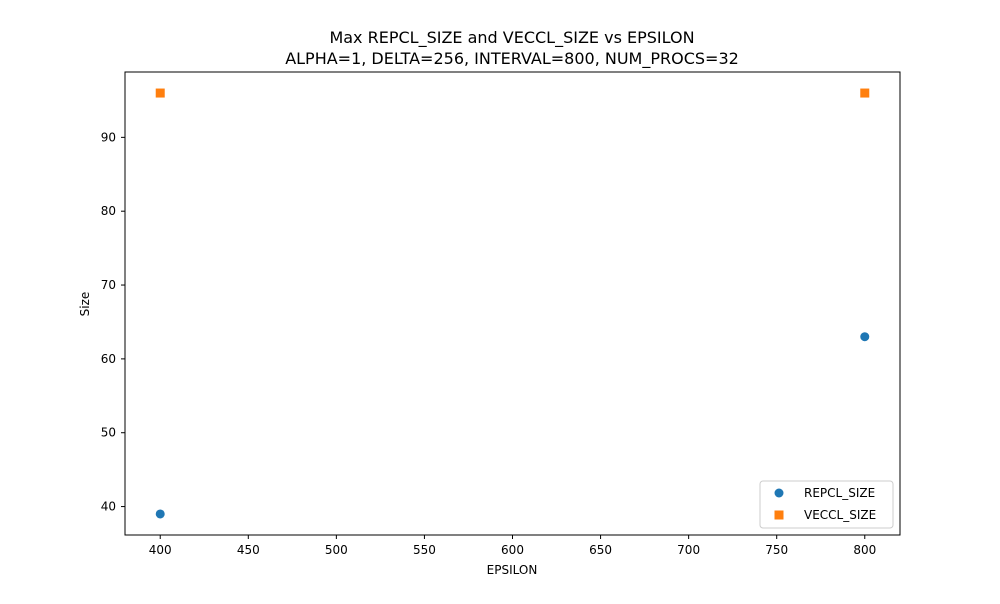 The width and height of the screenshot is (1000, 604). I want to click on legend-marker-veccl-size, so click(779, 515).